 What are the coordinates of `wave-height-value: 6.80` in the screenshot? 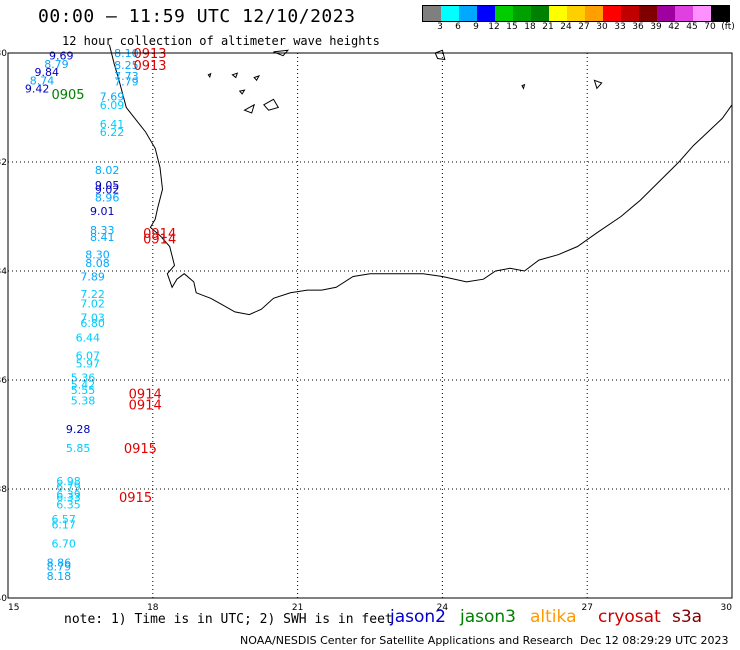 It's located at (92, 323).